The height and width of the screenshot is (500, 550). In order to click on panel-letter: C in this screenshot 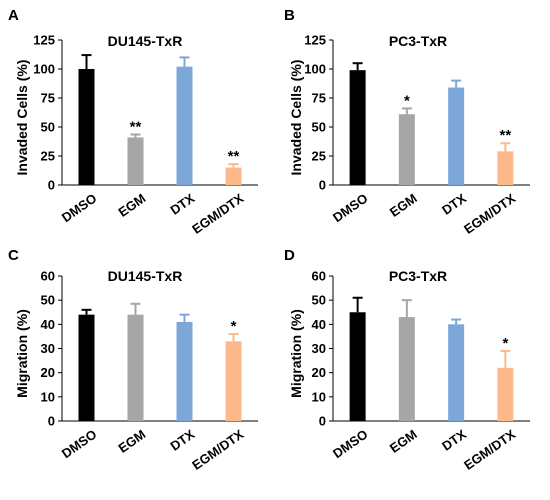, I will do `click(13, 255)`.